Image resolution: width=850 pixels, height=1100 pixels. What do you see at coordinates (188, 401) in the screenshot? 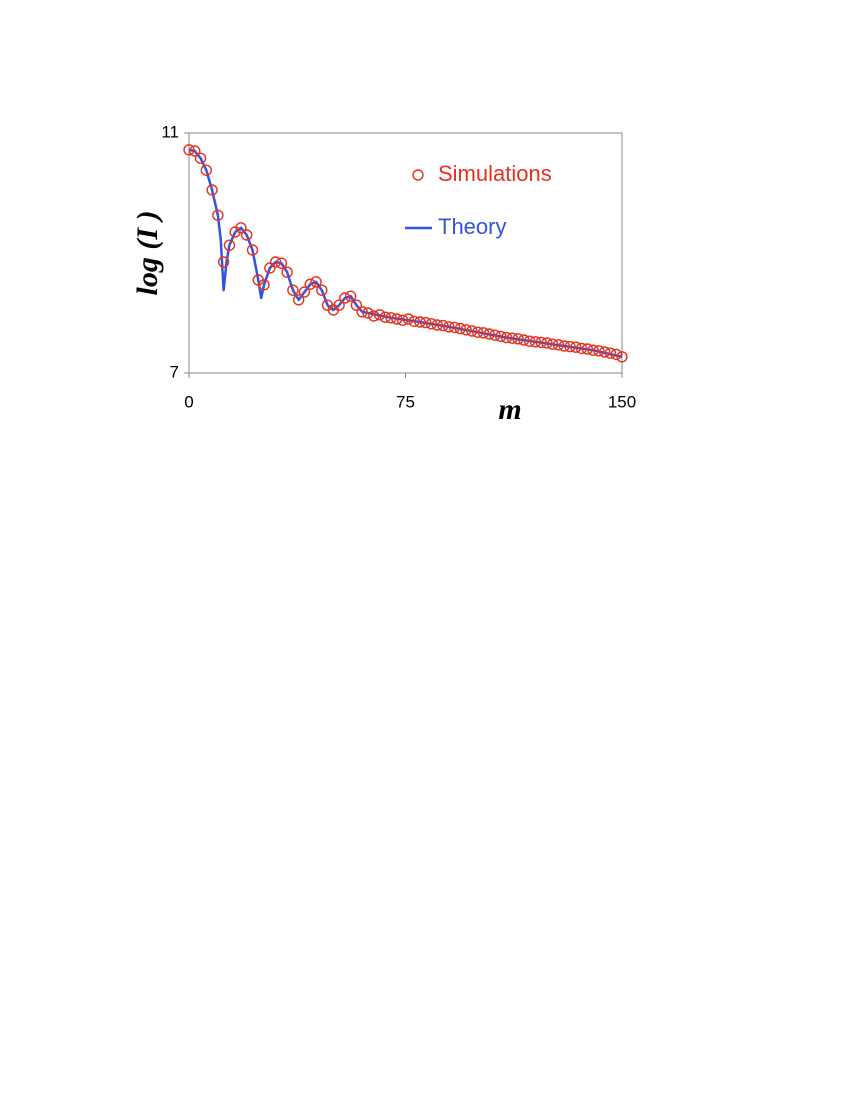
I see `x-tick-label: 0` at bounding box center [188, 401].